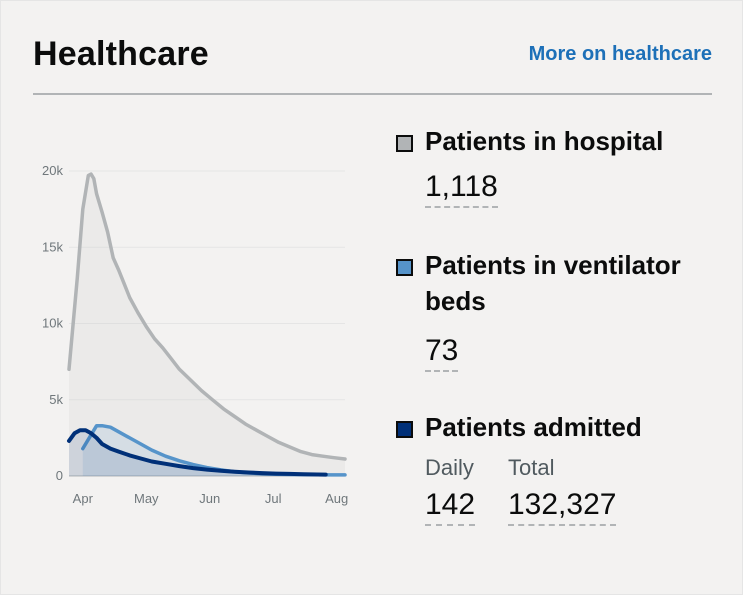 This screenshot has height=595, width=743. Describe the element at coordinates (372, 62) in the screenshot. I see `section-header: Healthcare More on healthcare` at that location.